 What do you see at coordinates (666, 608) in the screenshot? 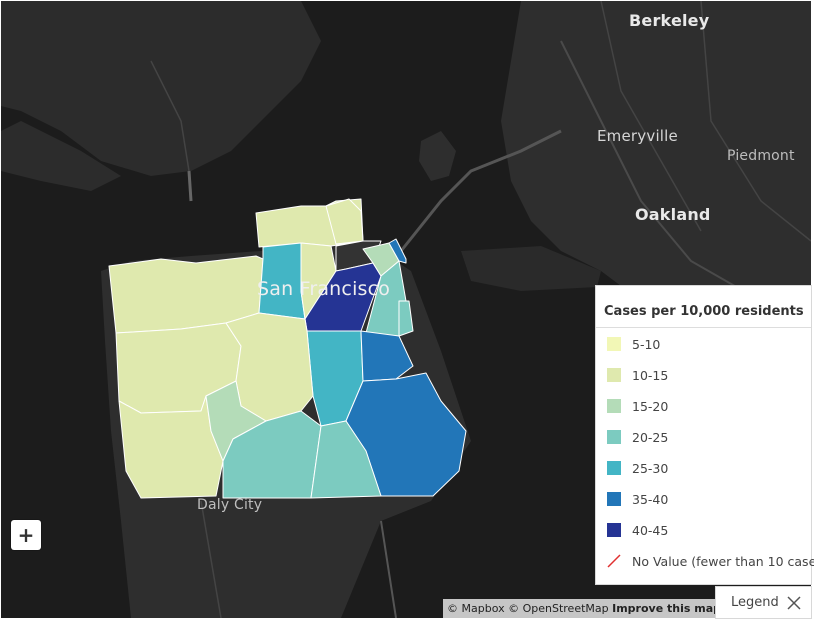
I see `improve-map-link: Improve this map` at bounding box center [666, 608].